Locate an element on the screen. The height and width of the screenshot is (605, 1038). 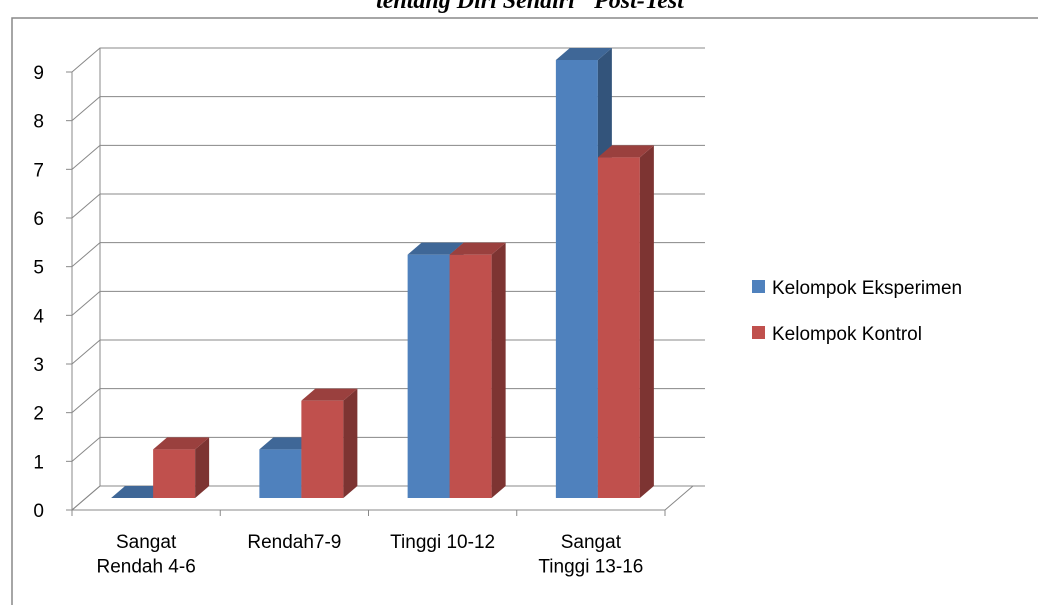
x-tick-label: Sangat Tinggi 13-16 is located at coordinates (590, 555).